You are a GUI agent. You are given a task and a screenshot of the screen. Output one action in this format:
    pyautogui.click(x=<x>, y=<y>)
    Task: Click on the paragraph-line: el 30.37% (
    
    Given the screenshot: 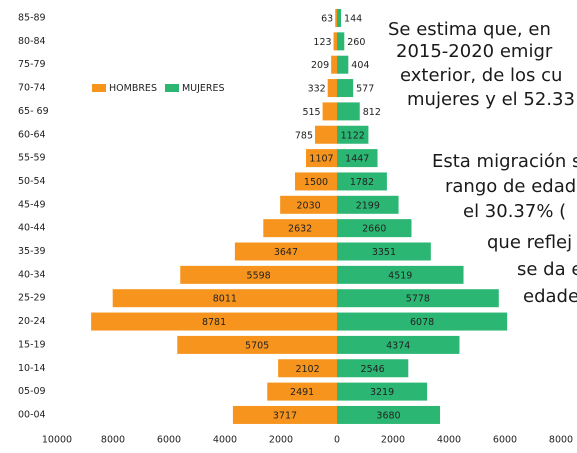 What is the action you would take?
    pyautogui.click(x=514, y=211)
    